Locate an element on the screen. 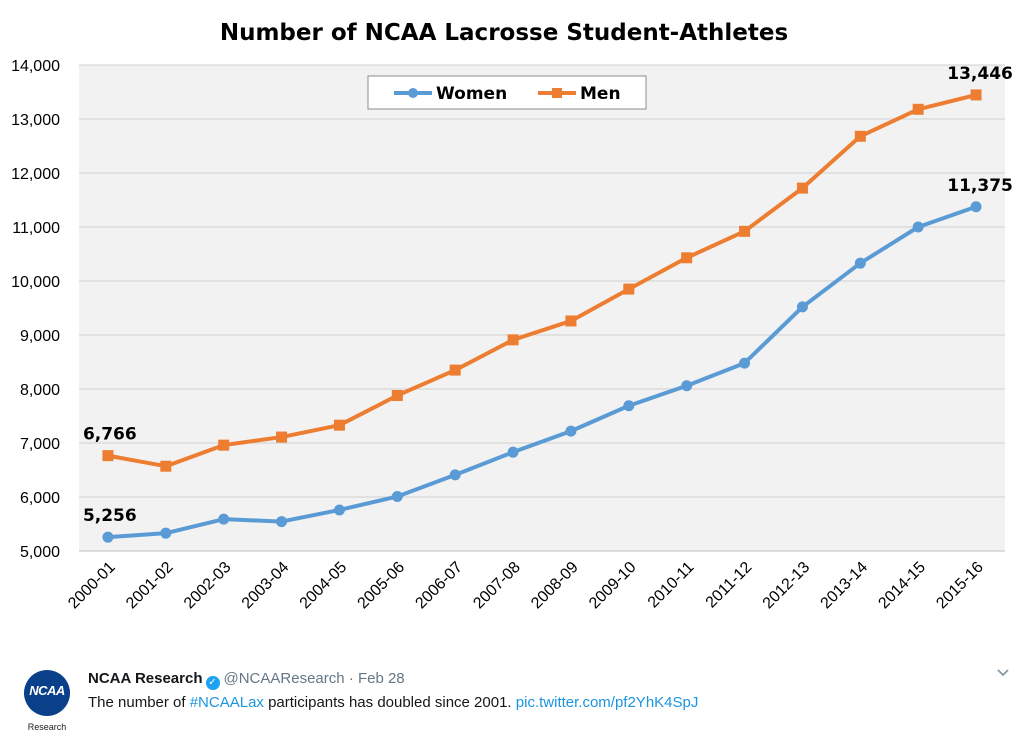 Image resolution: width=1024 pixels, height=732 pixels. check-badge-icon: ✓ is located at coordinates (212, 683).